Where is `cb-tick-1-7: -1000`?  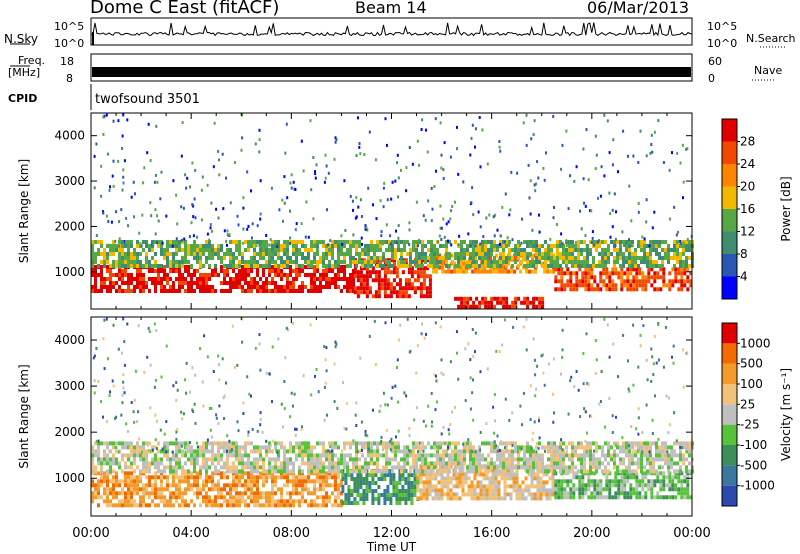
cb-tick-1-7: -1000 is located at coordinates (757, 486).